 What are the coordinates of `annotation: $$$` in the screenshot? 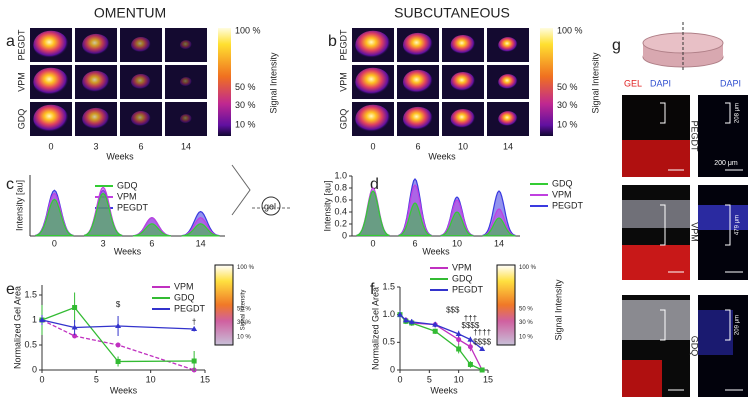 It's located at (453, 309).